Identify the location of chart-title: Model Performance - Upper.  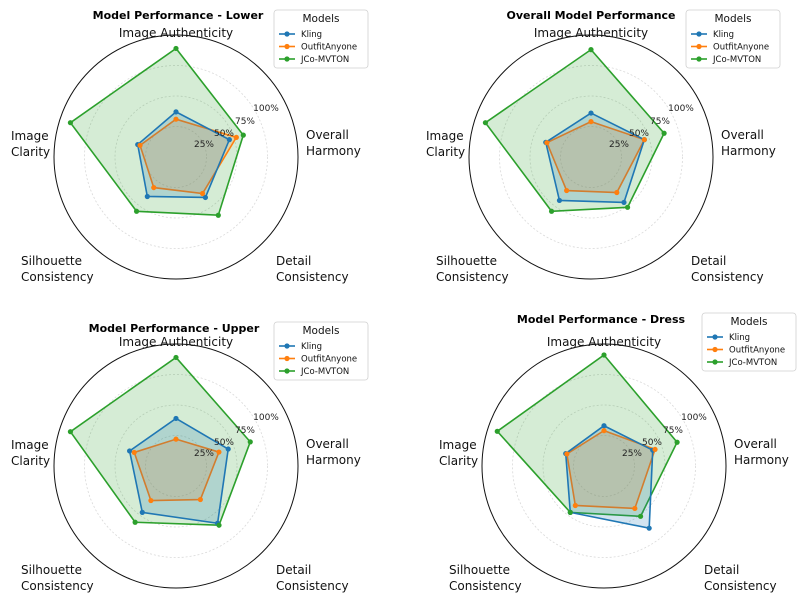
(174, 328).